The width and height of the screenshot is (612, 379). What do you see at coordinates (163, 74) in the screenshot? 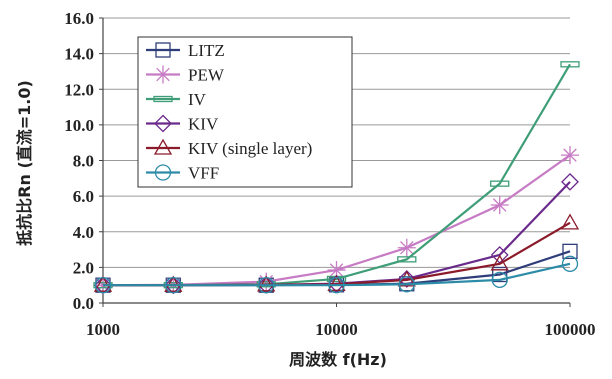
I see `legend-marker-pew` at bounding box center [163, 74].